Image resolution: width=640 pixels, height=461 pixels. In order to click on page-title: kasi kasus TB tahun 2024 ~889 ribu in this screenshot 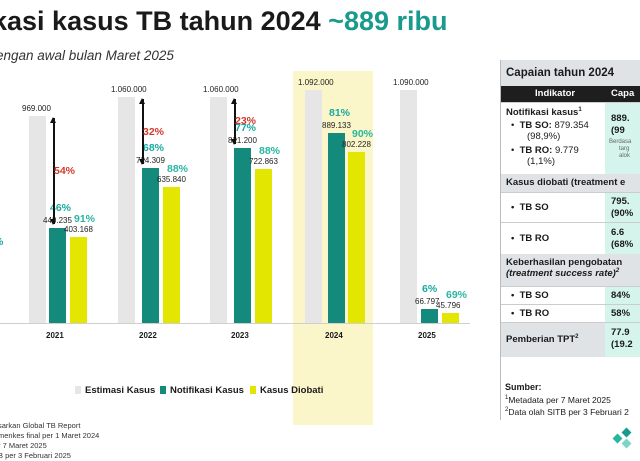, I will do `click(224, 21)`.